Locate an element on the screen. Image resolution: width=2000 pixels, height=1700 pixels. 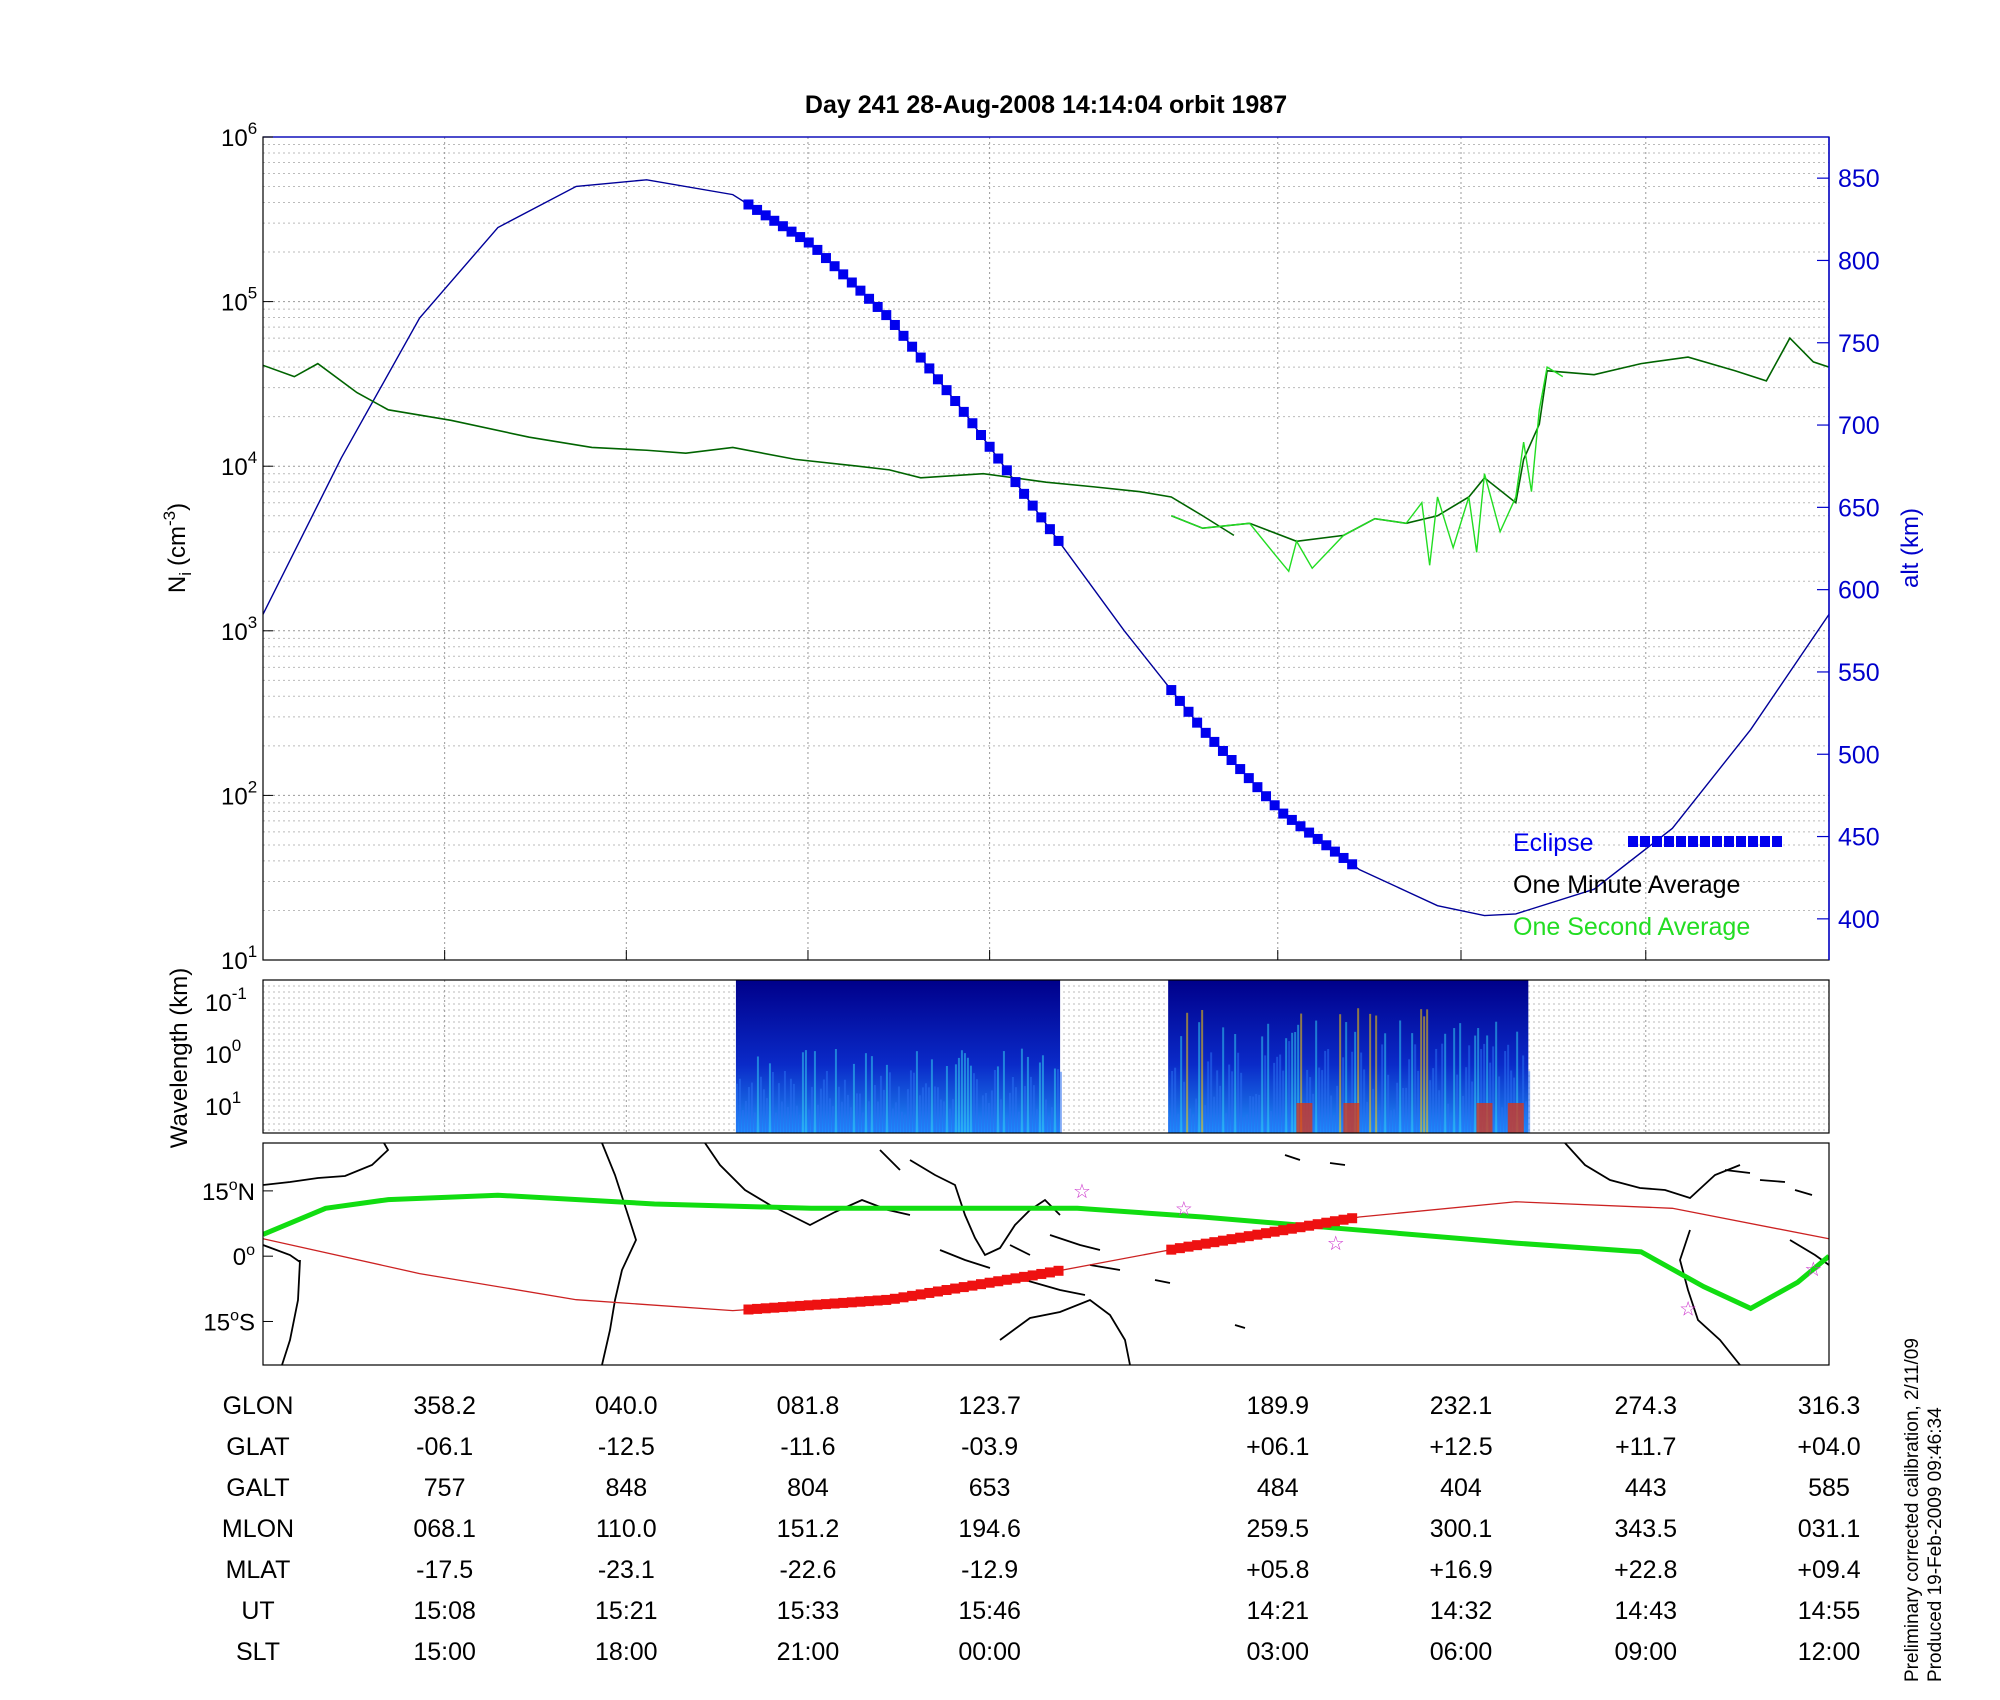
table-cell: 14:43 is located at coordinates (1645, 1611).